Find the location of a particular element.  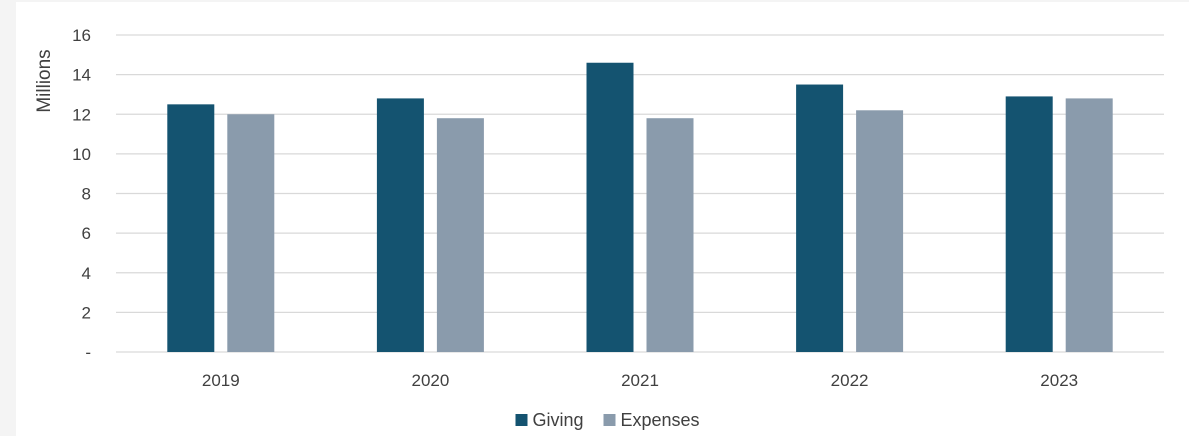

x-axis-ticks: 2019 2020 2021 2022 2023 is located at coordinates (640, 380).